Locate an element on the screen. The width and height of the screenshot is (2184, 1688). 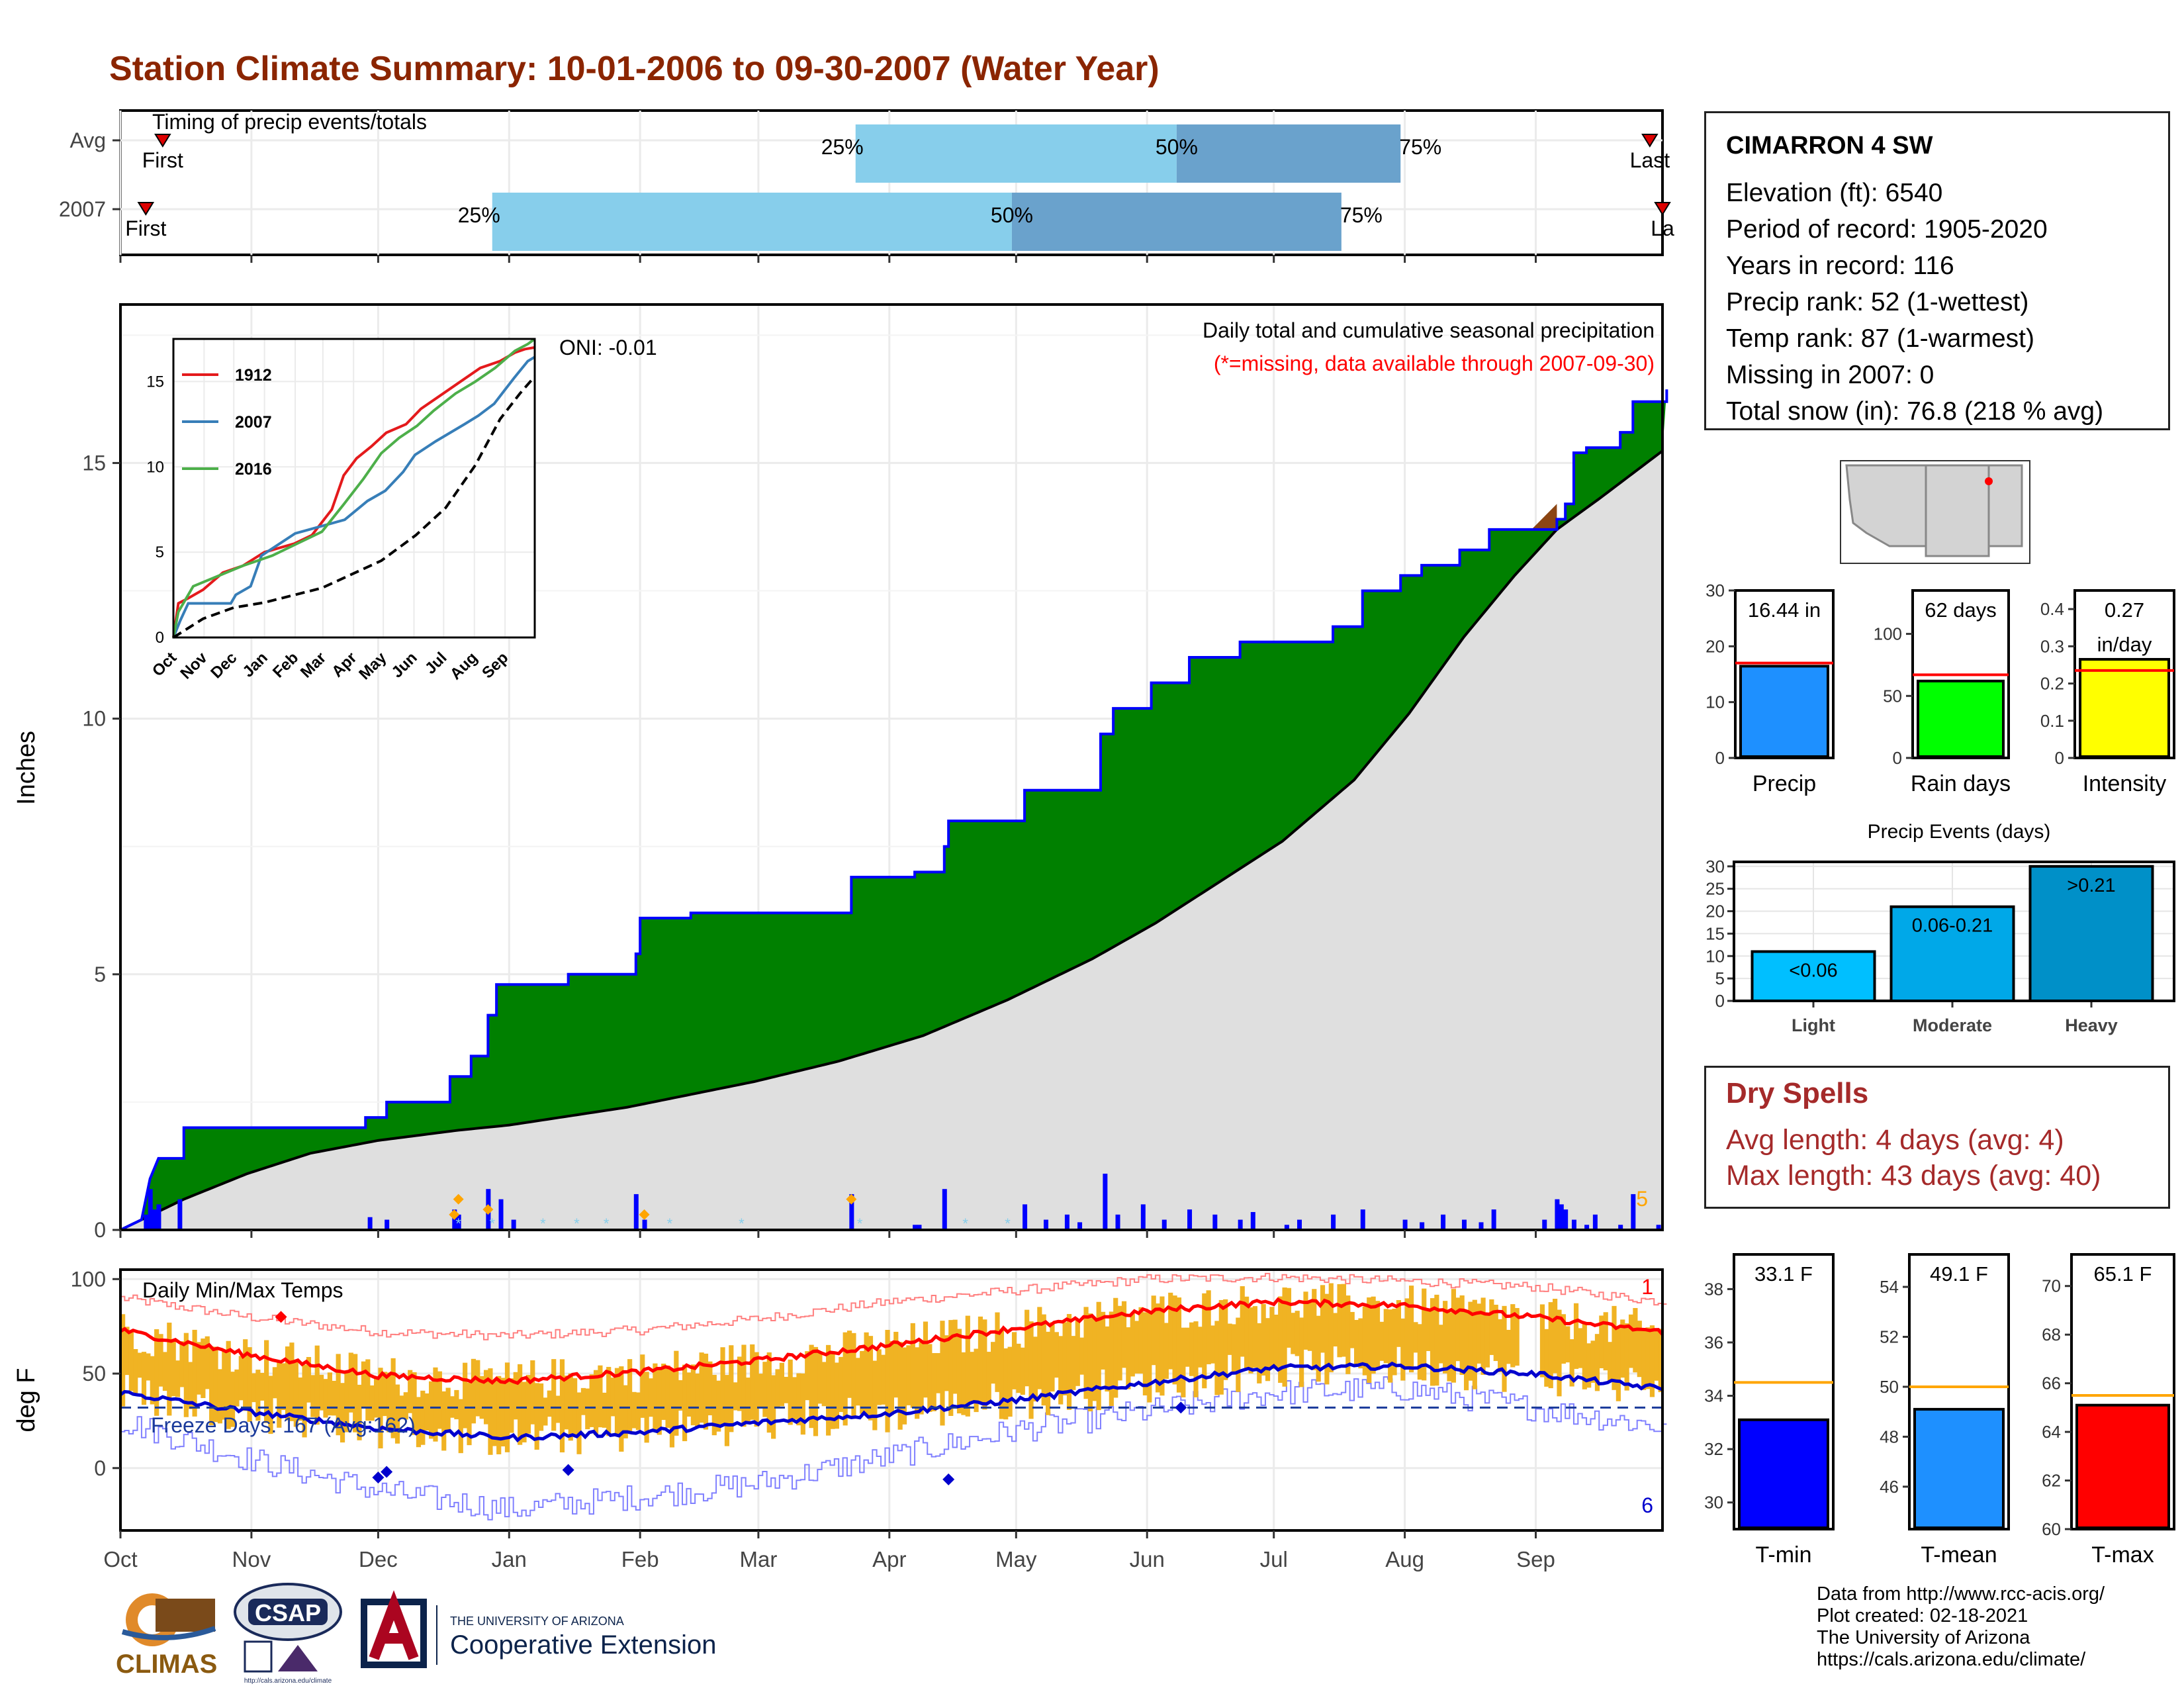
timing-last-label: La is located at coordinates (1662, 228).